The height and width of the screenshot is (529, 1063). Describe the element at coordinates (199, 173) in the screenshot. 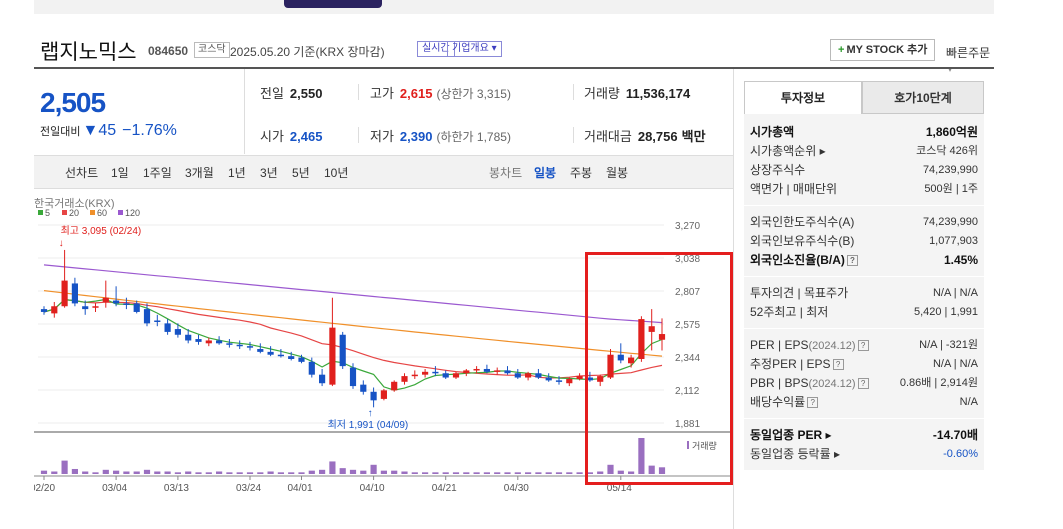

I see `tab-3month: 3개월` at that location.